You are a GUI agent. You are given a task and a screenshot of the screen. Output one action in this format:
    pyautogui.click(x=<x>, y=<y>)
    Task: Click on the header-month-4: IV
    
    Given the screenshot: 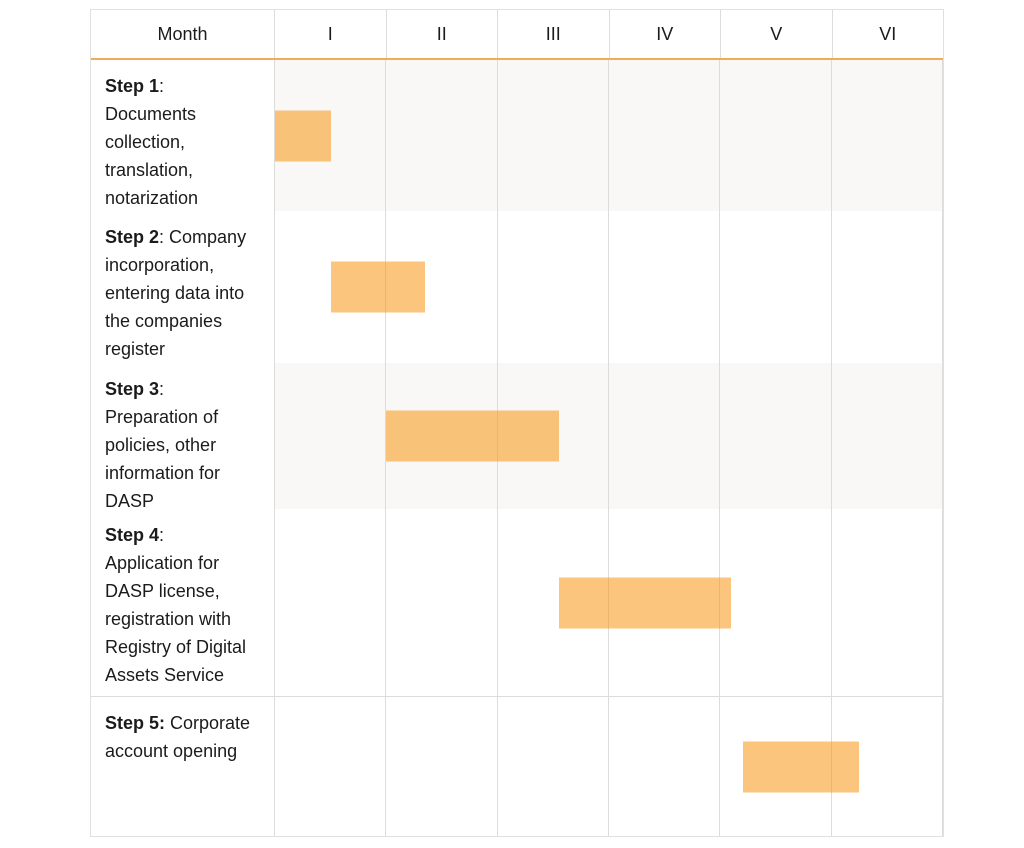 What is the action you would take?
    pyautogui.click(x=665, y=34)
    